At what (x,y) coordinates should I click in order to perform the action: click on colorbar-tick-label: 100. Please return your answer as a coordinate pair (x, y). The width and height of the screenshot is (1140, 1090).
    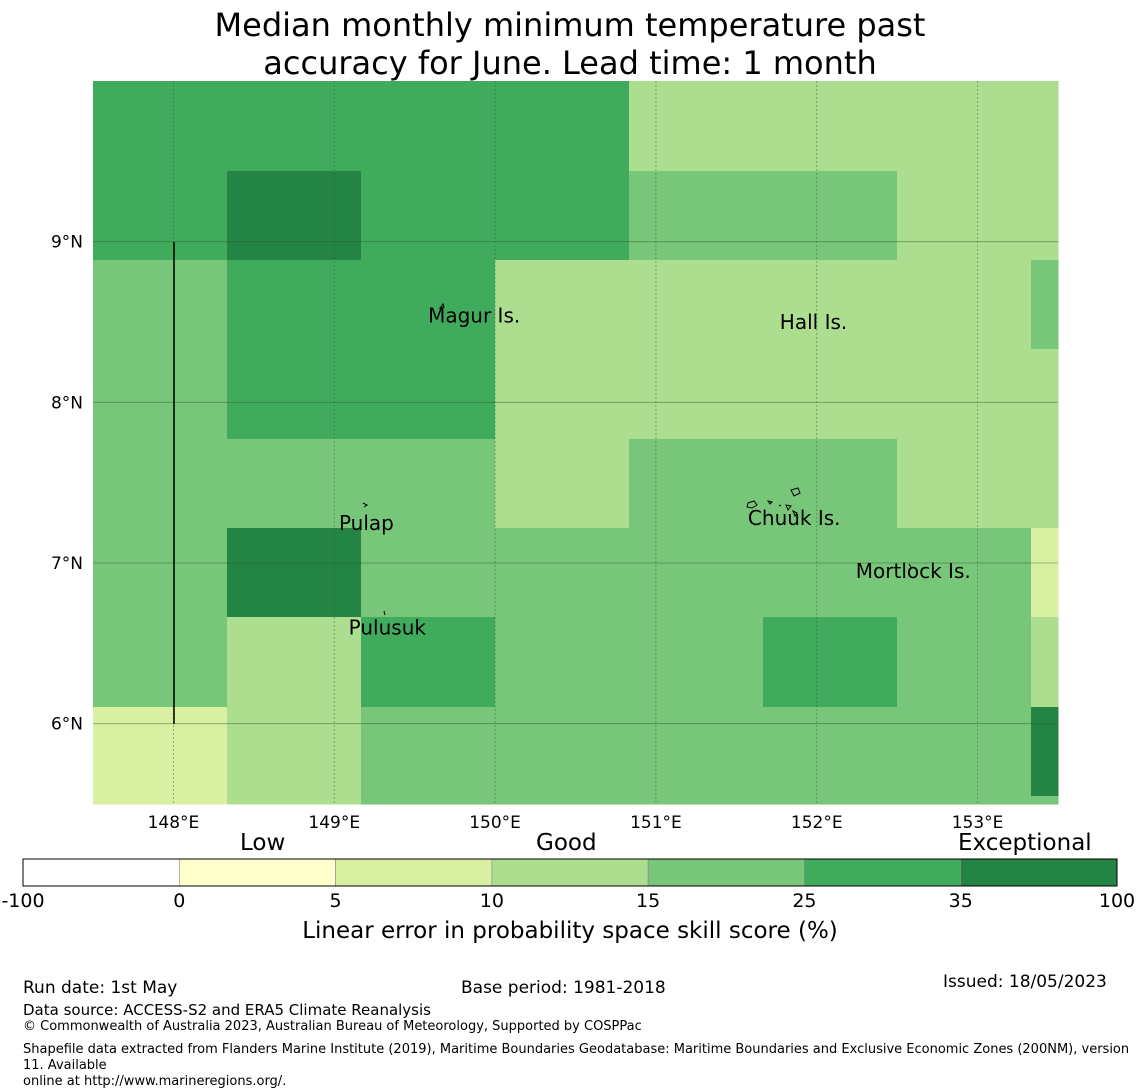
    Looking at the image, I should click on (1117, 901).